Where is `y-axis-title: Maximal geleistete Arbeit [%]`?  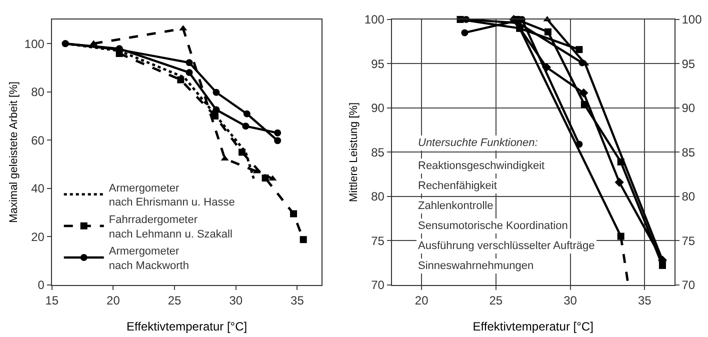 y-axis-title: Maximal geleistete Arbeit [%] is located at coordinates (14, 152).